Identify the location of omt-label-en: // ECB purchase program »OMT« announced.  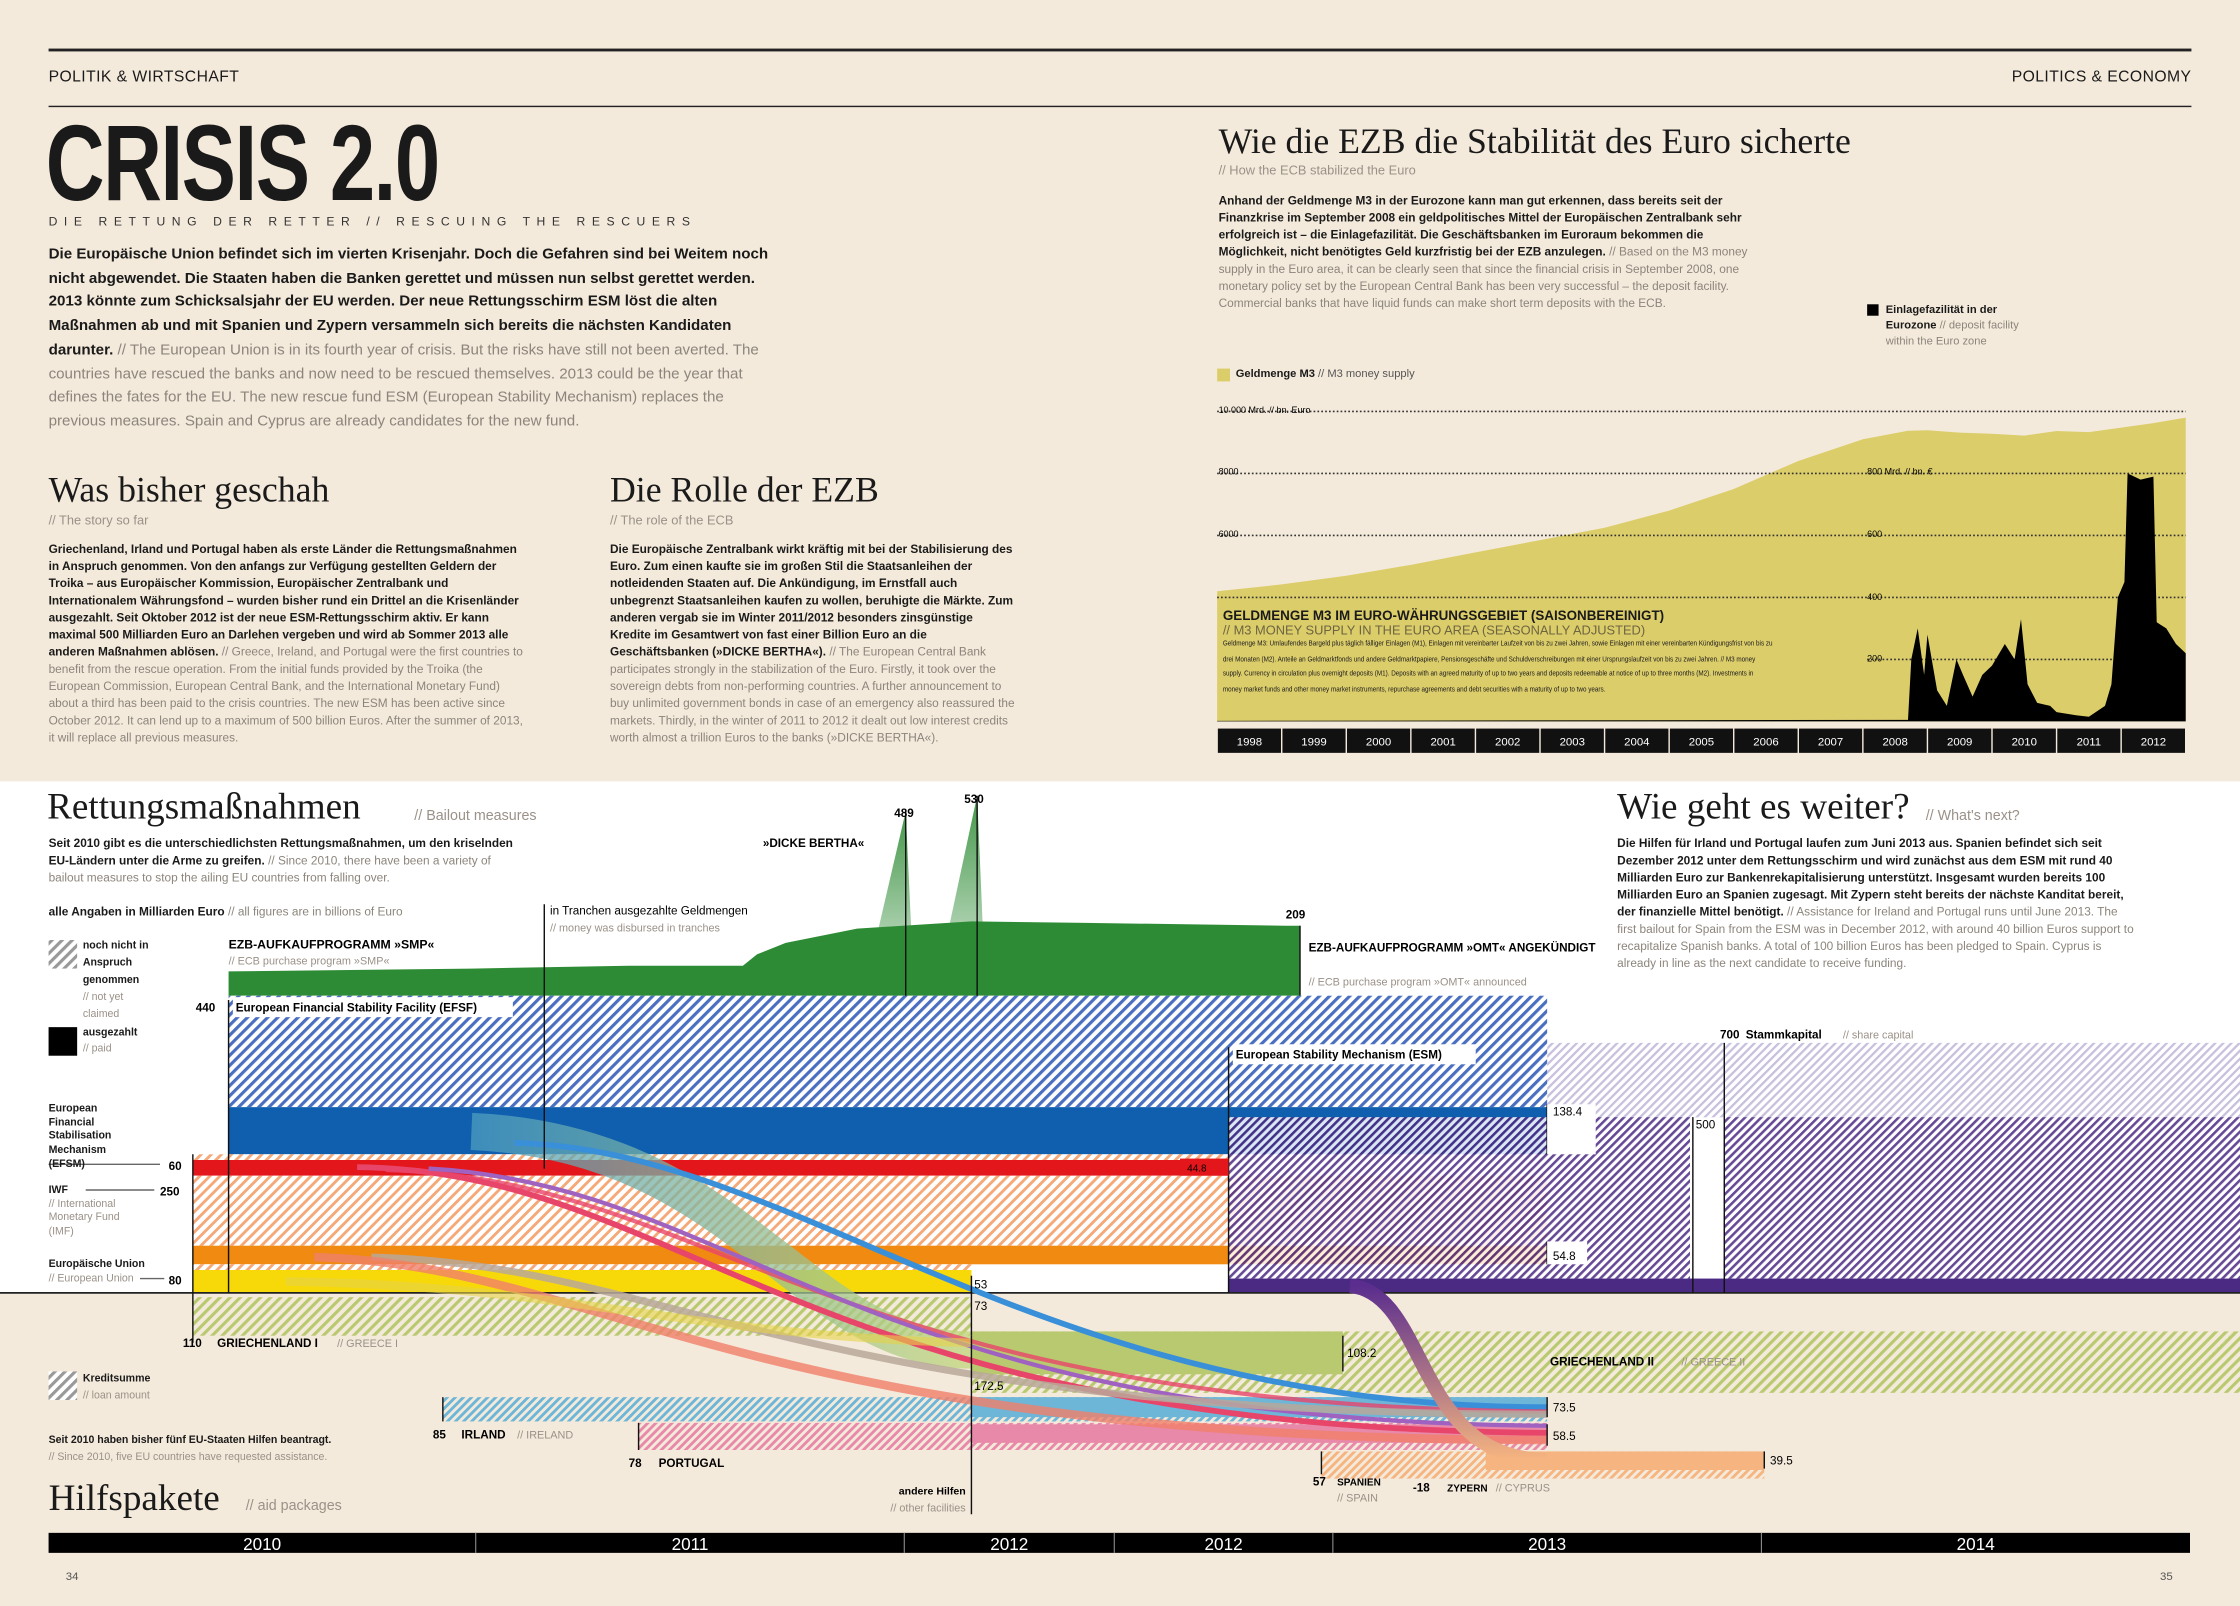
(1418, 983).